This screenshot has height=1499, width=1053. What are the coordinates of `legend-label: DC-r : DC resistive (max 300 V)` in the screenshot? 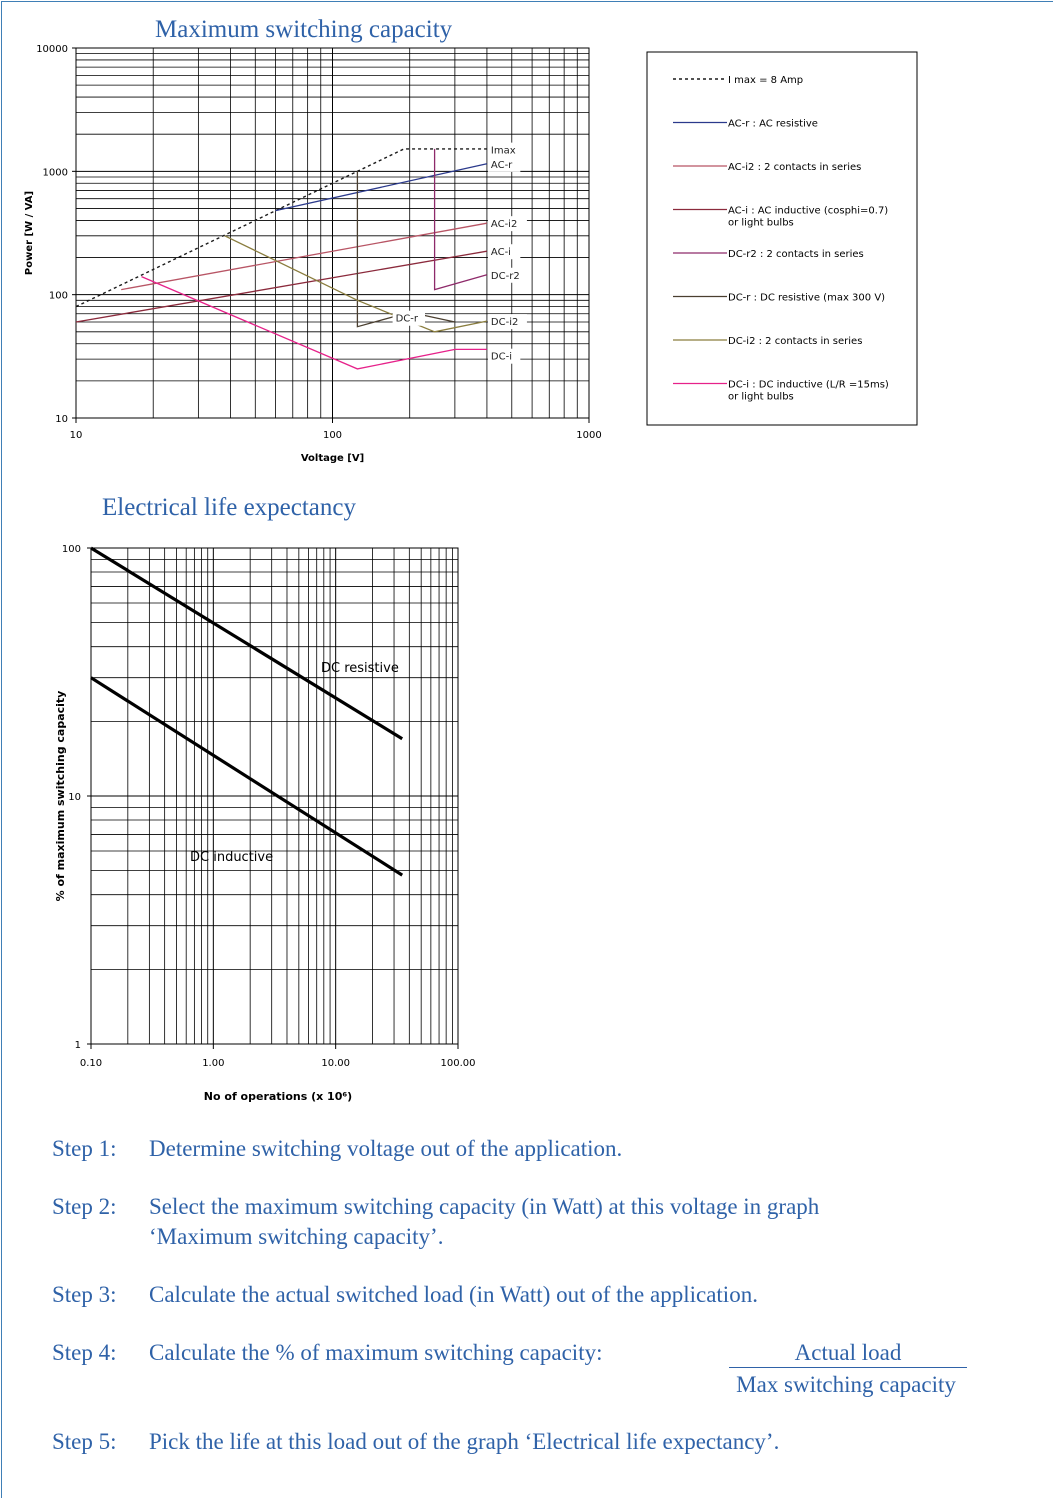 It's located at (806, 298).